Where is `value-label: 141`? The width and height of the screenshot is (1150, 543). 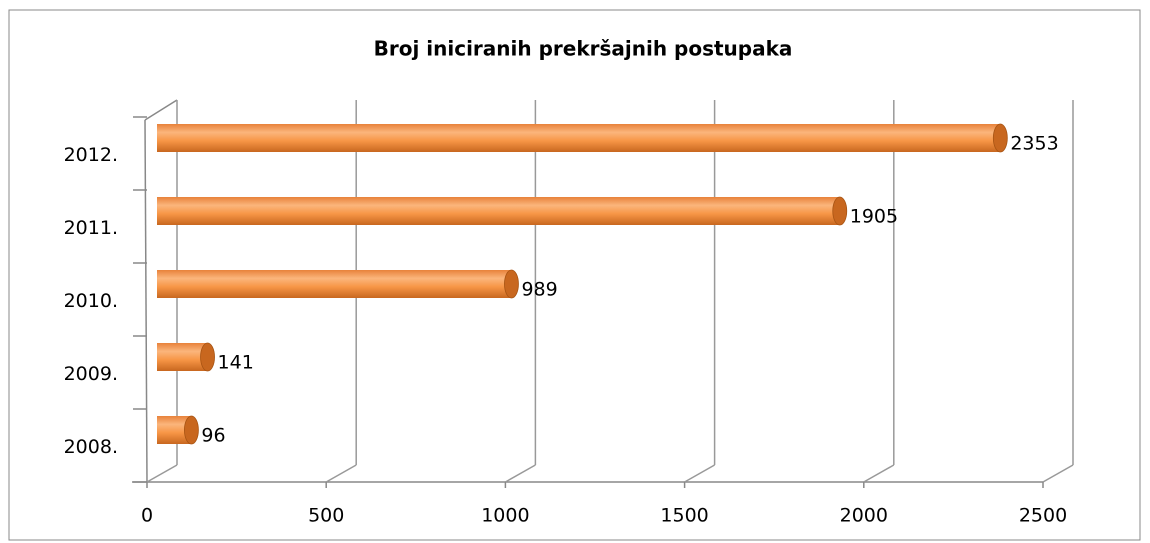
value-label: 141 is located at coordinates (236, 363).